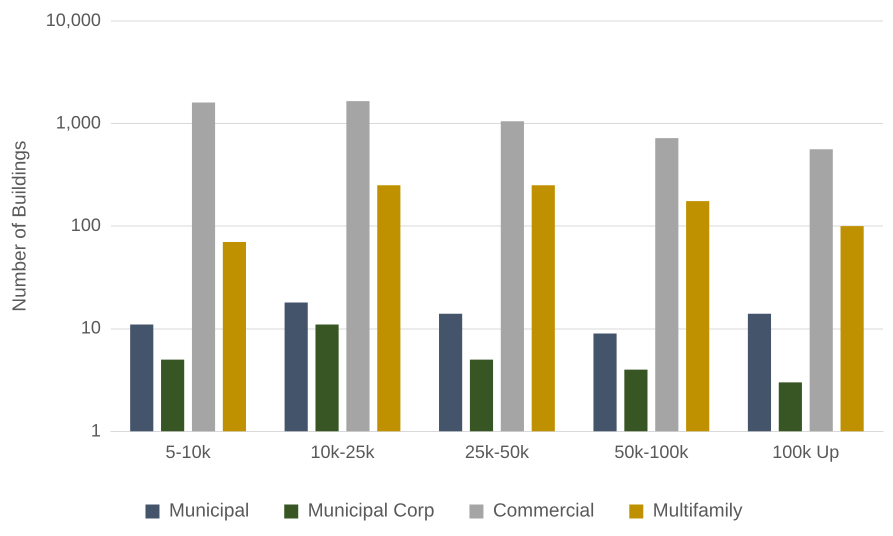 The image size is (893, 536). What do you see at coordinates (209, 511) in the screenshot?
I see `legend-label: Municipal` at bounding box center [209, 511].